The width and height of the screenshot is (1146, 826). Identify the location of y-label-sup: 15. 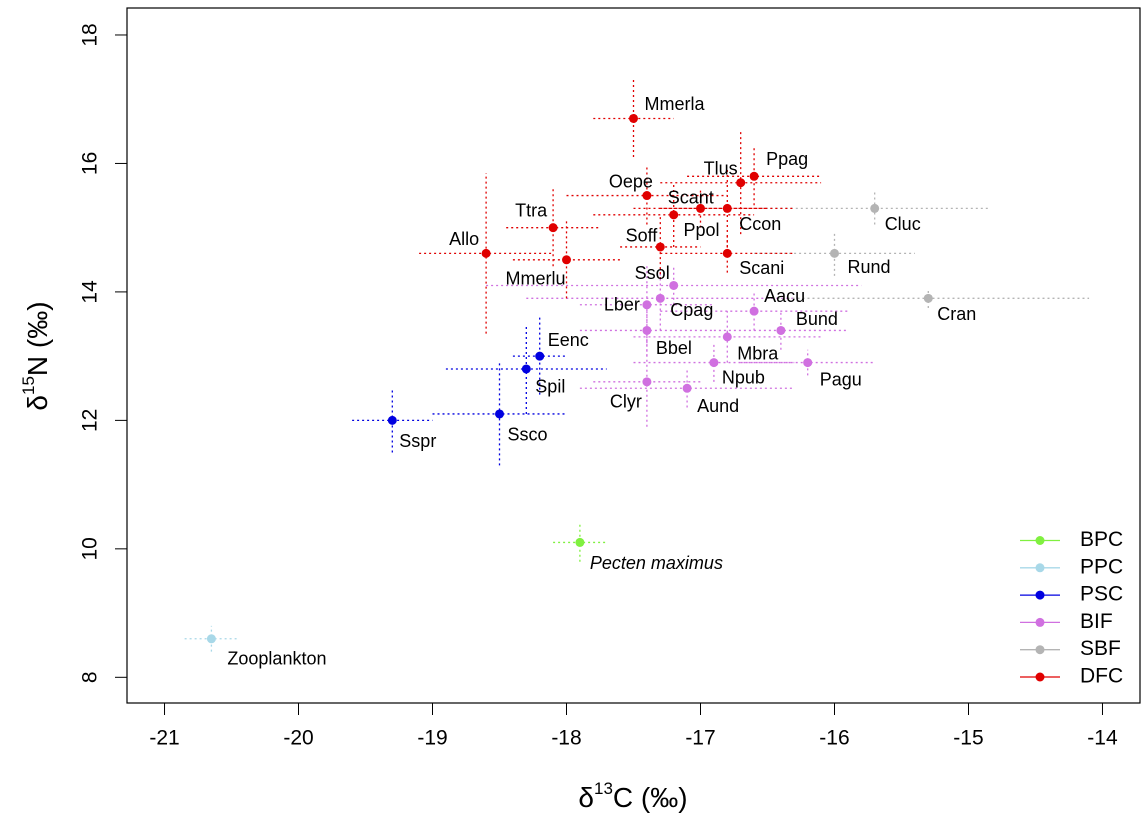
(28, 385).